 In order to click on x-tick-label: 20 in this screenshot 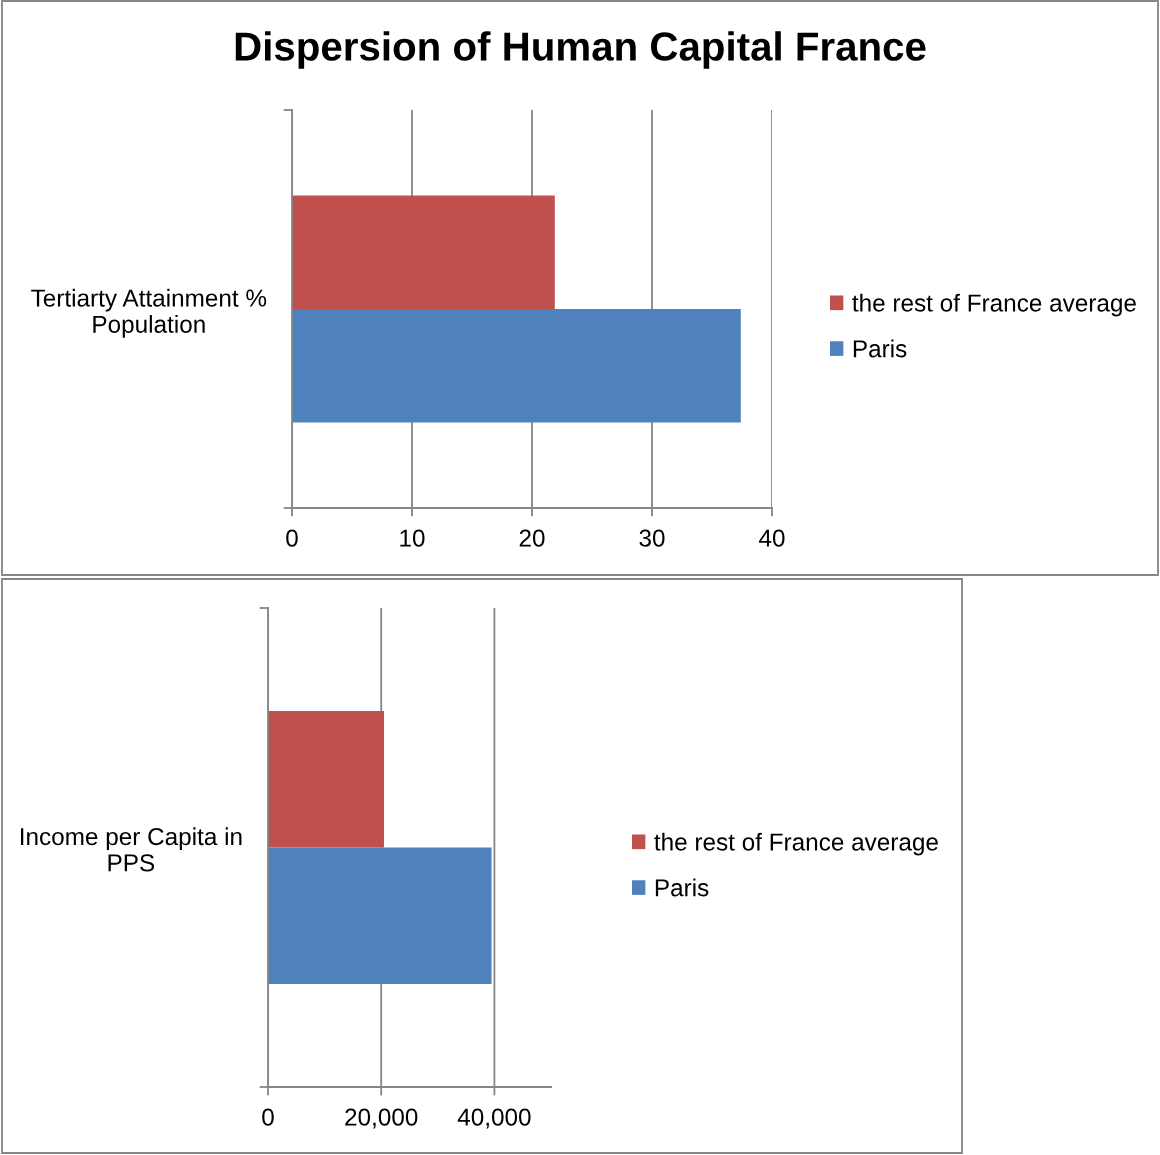, I will do `click(532, 538)`.